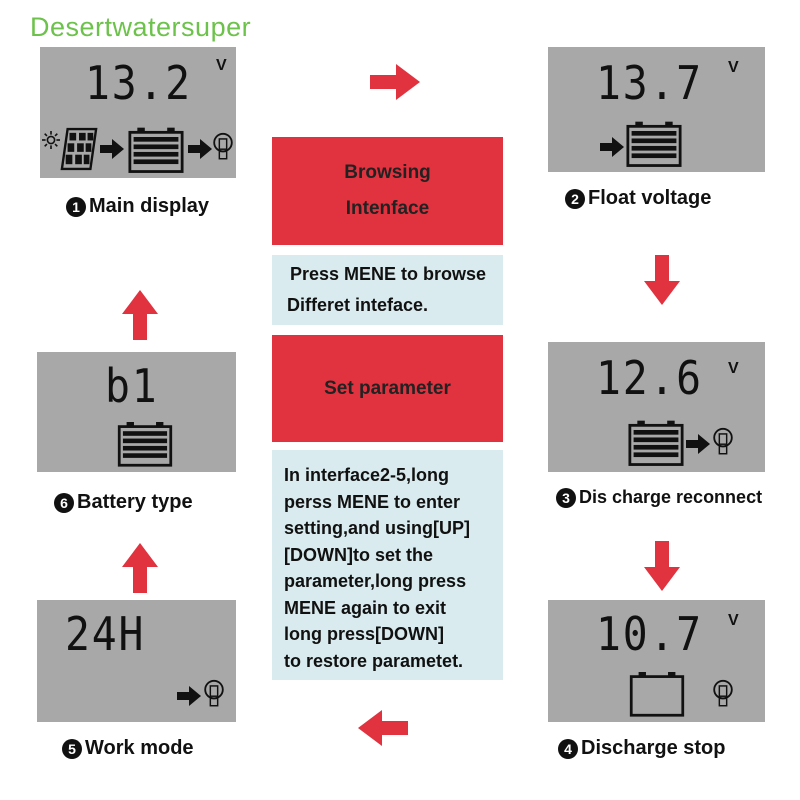  I want to click on step-number: 5, so click(72, 748).